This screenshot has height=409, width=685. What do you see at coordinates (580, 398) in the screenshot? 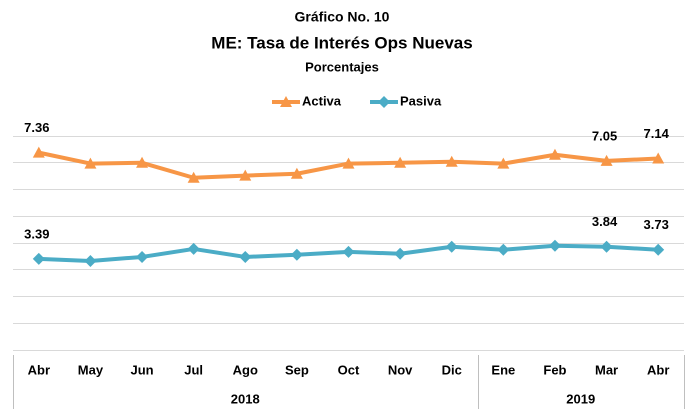
I see `x-group-label: 2019` at bounding box center [580, 398].